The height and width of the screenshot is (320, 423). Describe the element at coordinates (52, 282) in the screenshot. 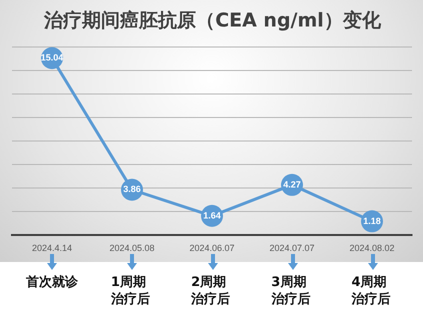

I see `text: 首次就诊` at that location.